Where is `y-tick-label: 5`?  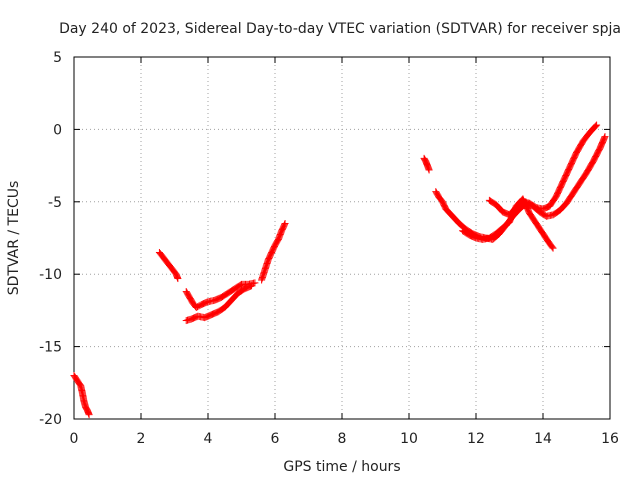 y-tick-label: 5 is located at coordinates (57, 58).